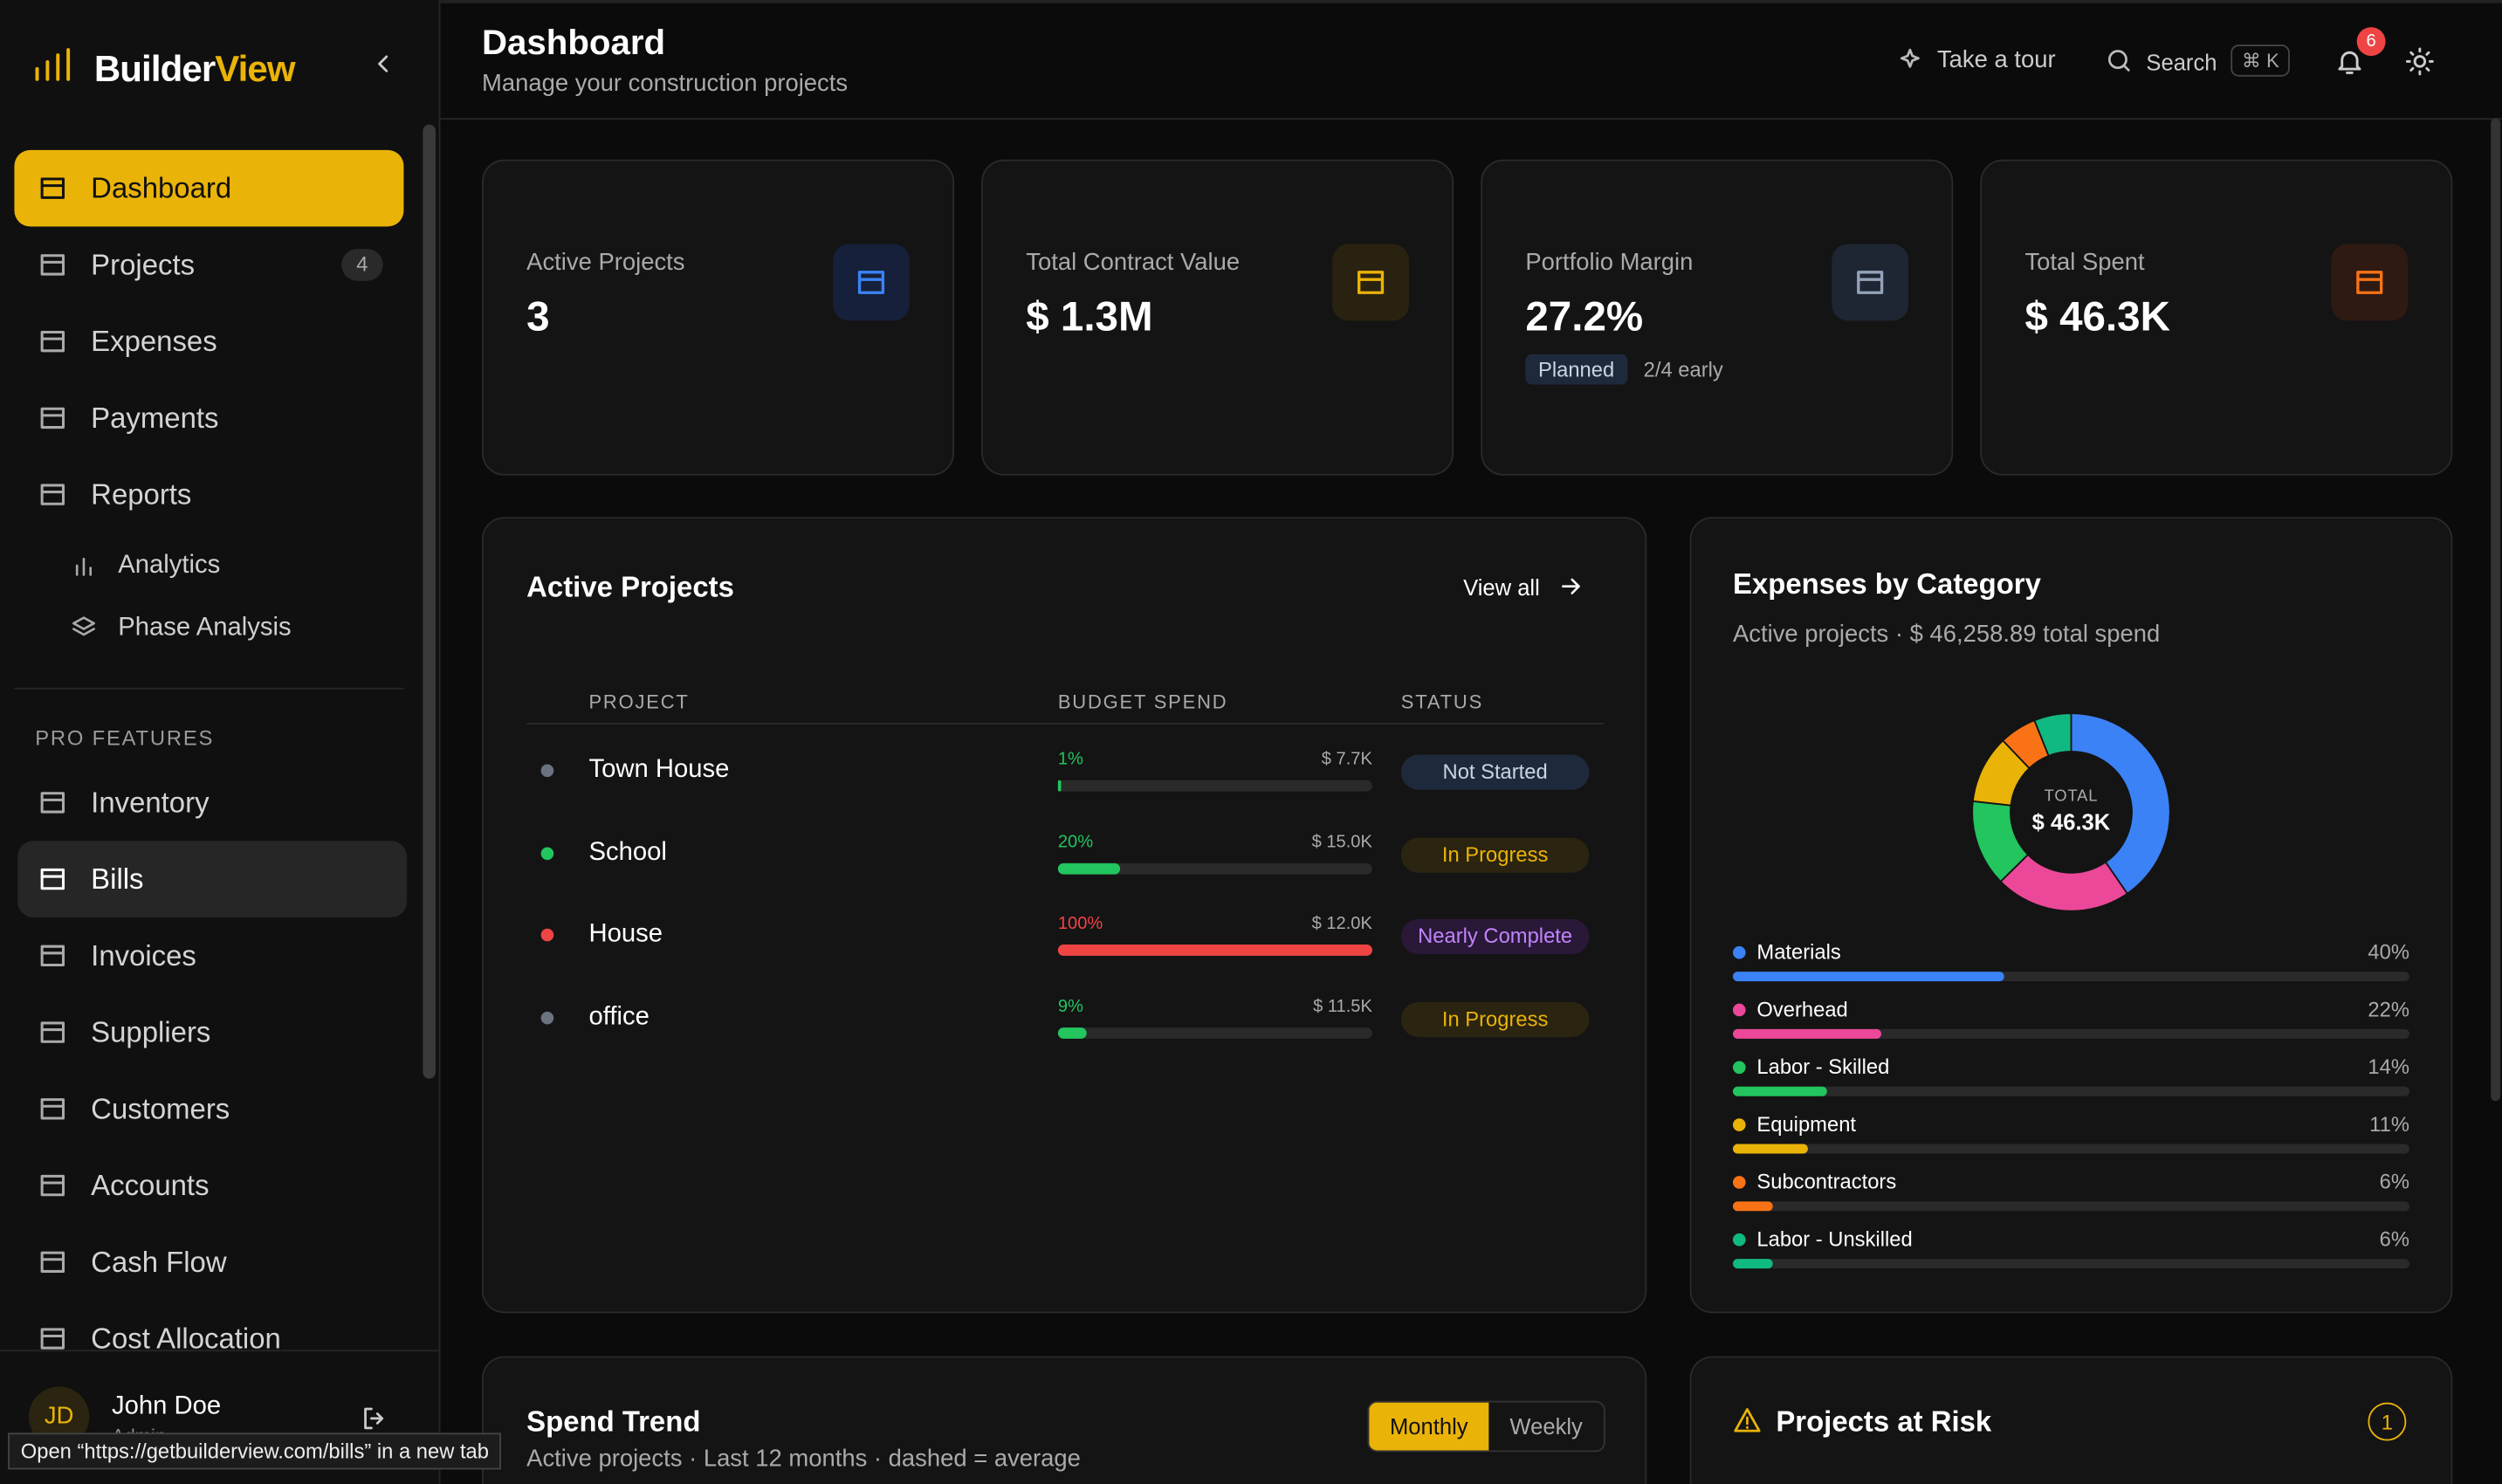 The height and width of the screenshot is (1484, 2502). Describe the element at coordinates (1609, 263) in the screenshot. I see `stat-label: Portfolio Margin` at that location.